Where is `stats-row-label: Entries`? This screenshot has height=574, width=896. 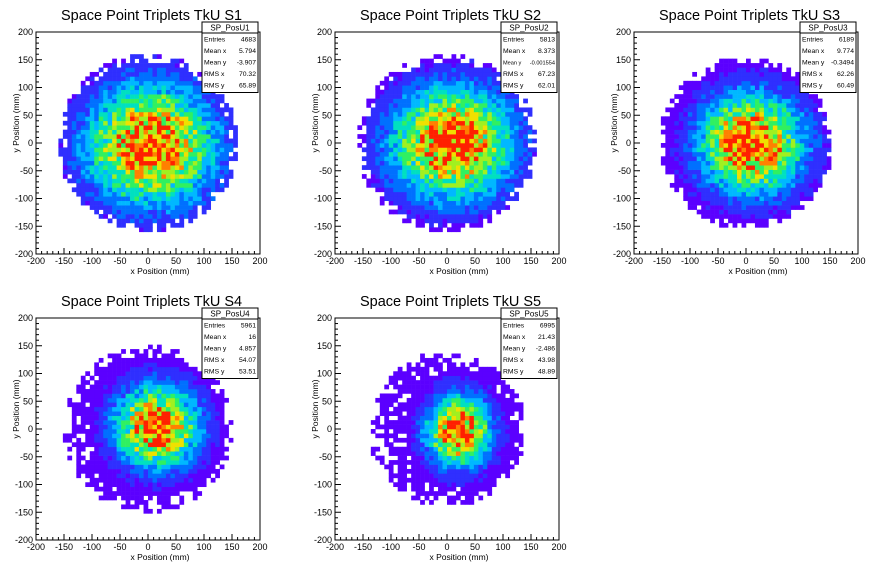
stats-row-label: Entries is located at coordinates (514, 40).